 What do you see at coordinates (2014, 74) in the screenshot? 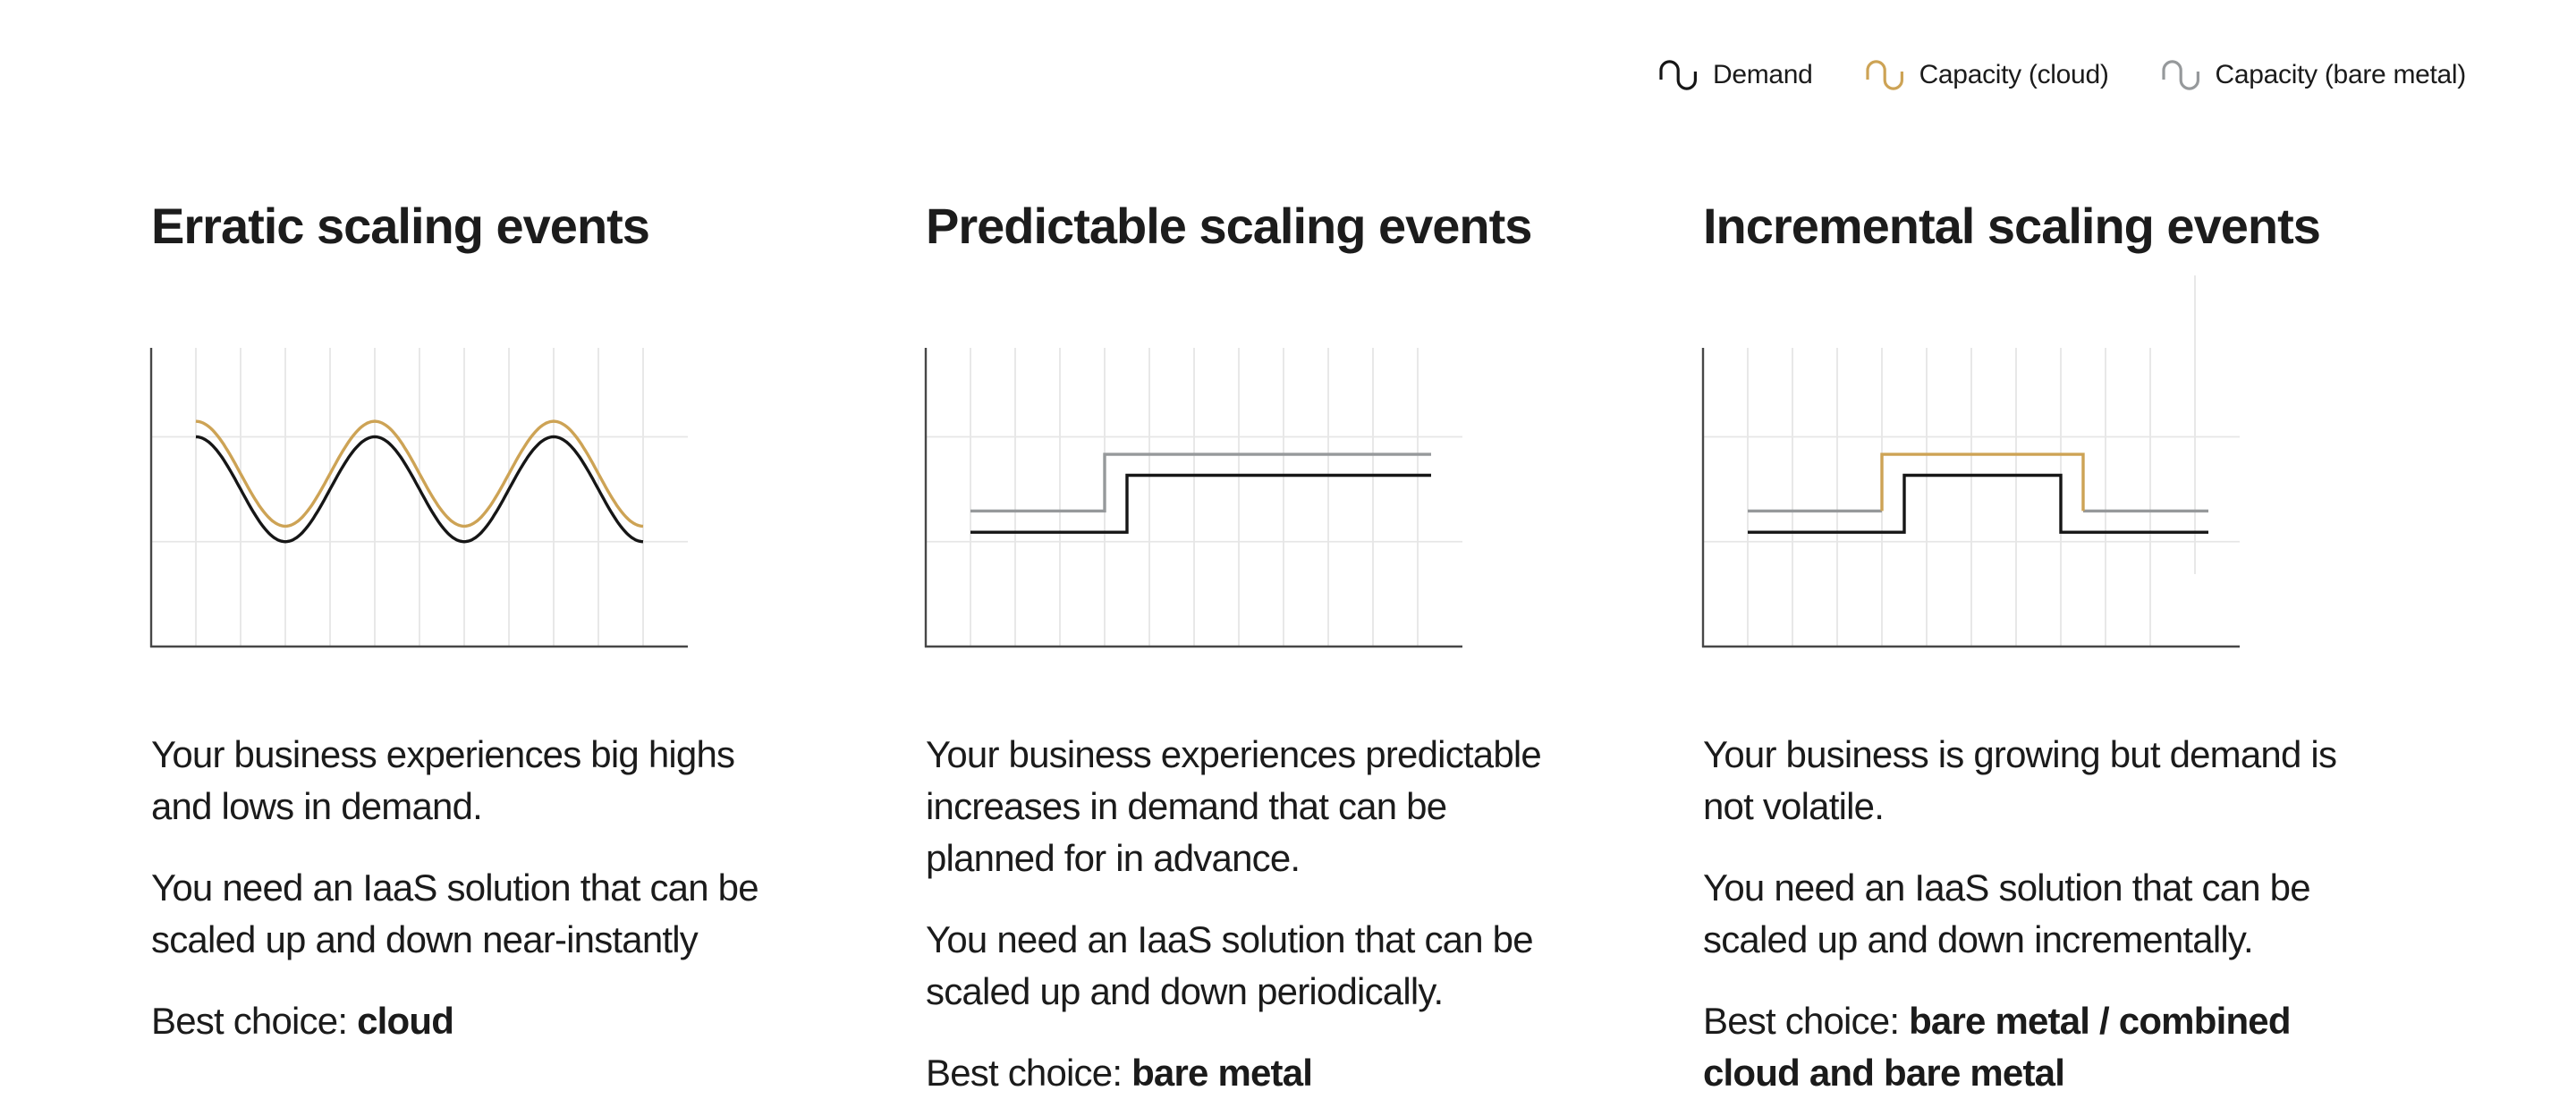
I see `legend-label: Capacity (cloud)` at bounding box center [2014, 74].